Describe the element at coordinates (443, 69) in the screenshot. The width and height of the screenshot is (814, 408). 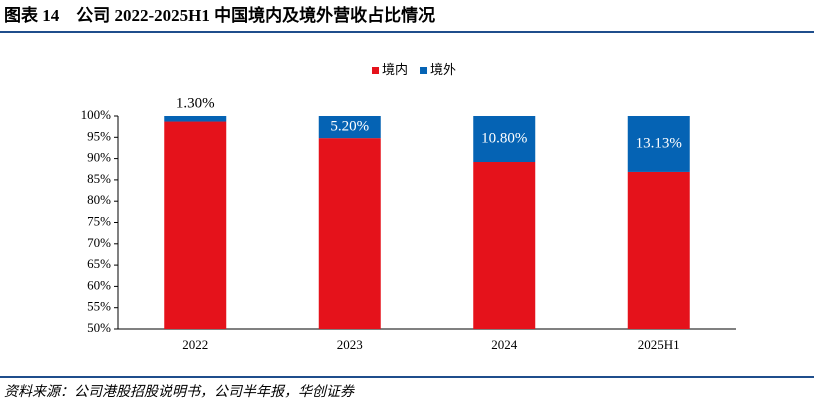
I see `legend-label: 境外` at that location.